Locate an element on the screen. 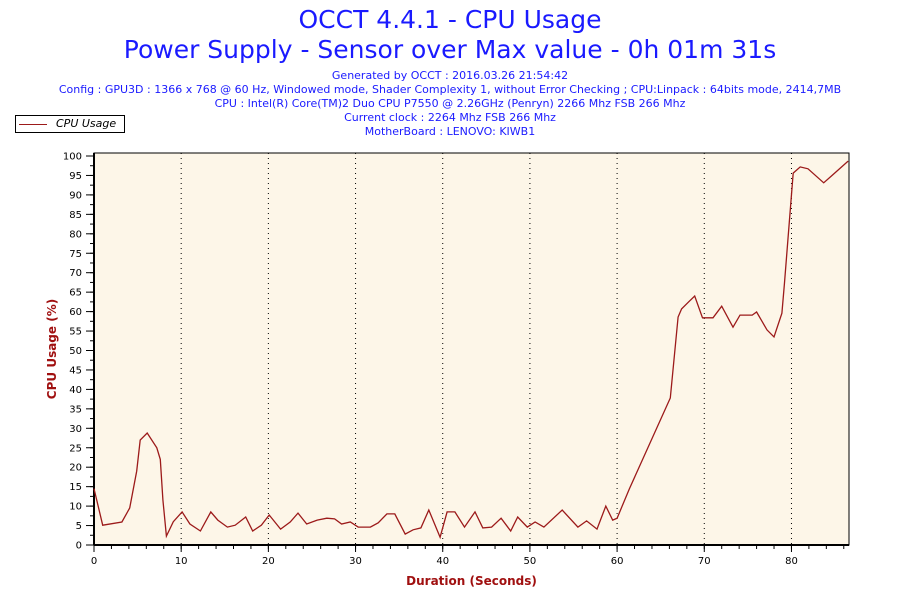 Image resolution: width=900 pixels, height=600 pixels. y-tick-label: 10 is located at coordinates (75, 507).